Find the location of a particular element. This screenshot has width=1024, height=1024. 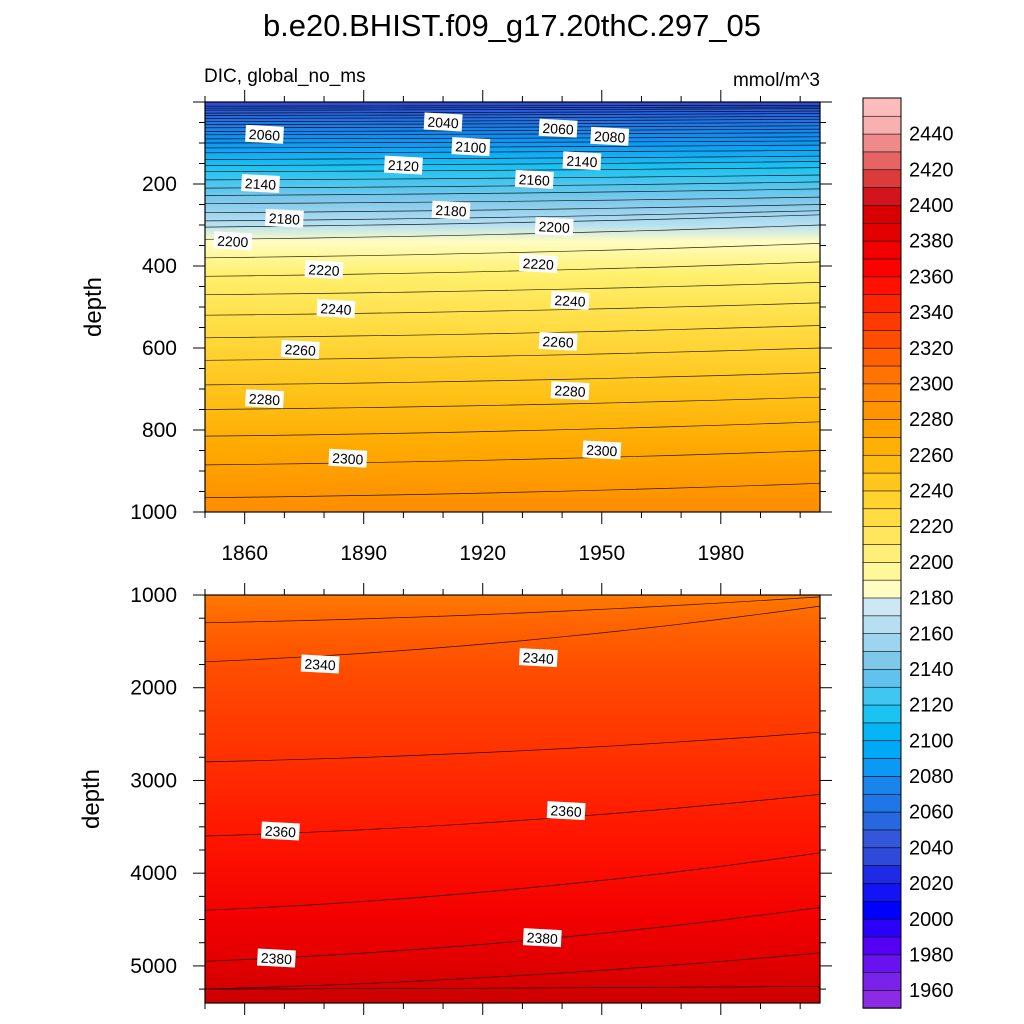

colorbar-tick-label: 2120 is located at coordinates (931, 706).